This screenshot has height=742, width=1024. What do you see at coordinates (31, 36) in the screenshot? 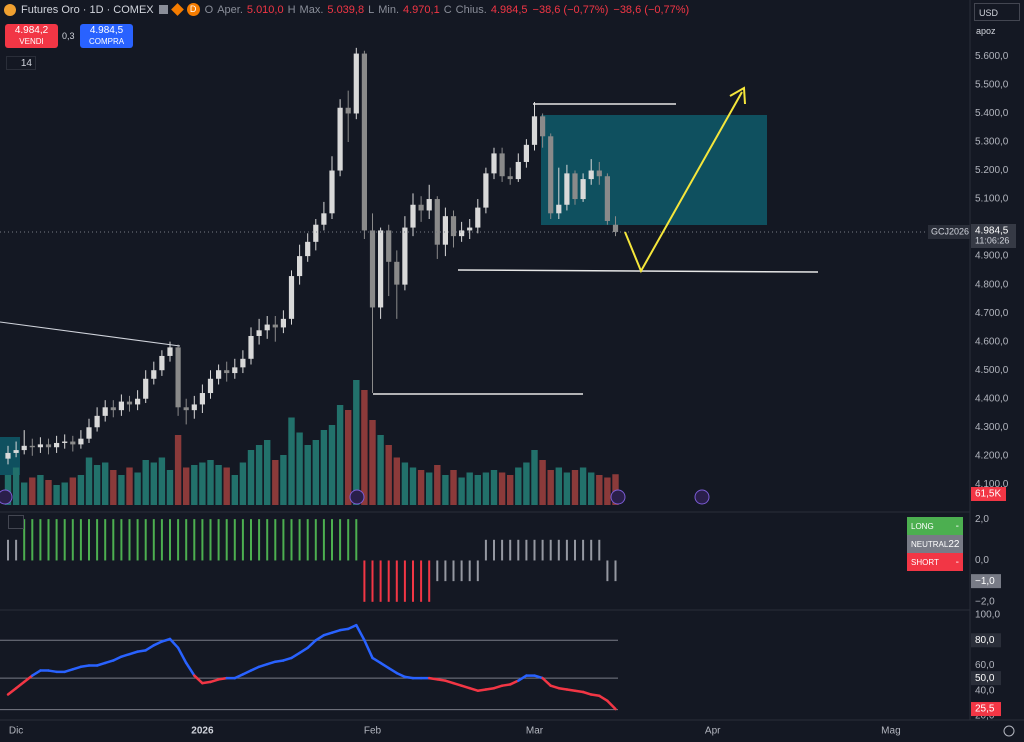
I see `sell-button: 4.984,2 VENDI` at bounding box center [31, 36].